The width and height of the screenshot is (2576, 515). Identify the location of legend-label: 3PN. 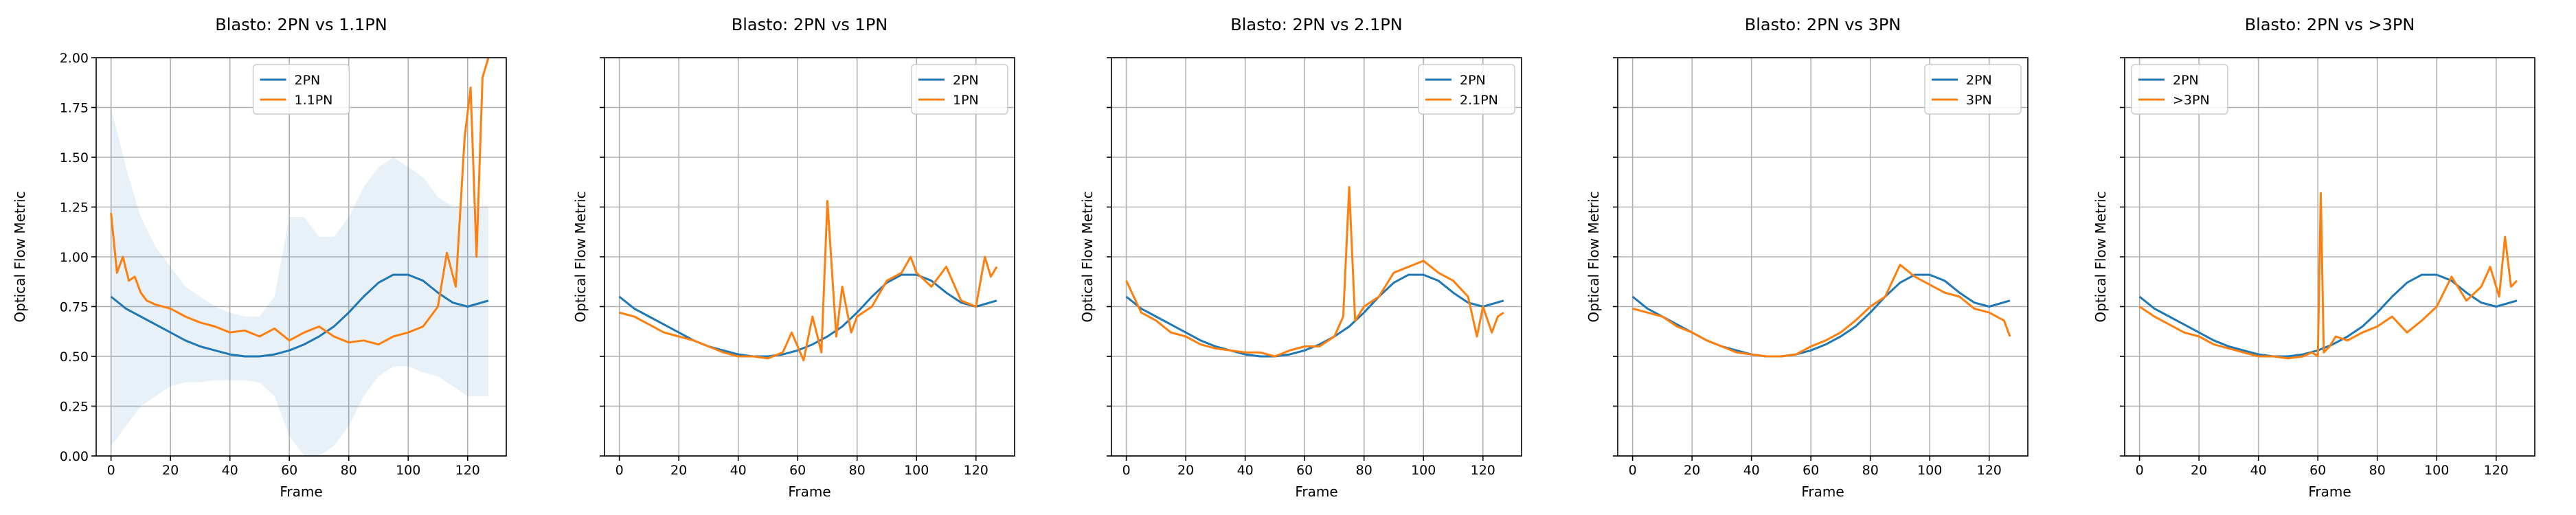
(1979, 100).